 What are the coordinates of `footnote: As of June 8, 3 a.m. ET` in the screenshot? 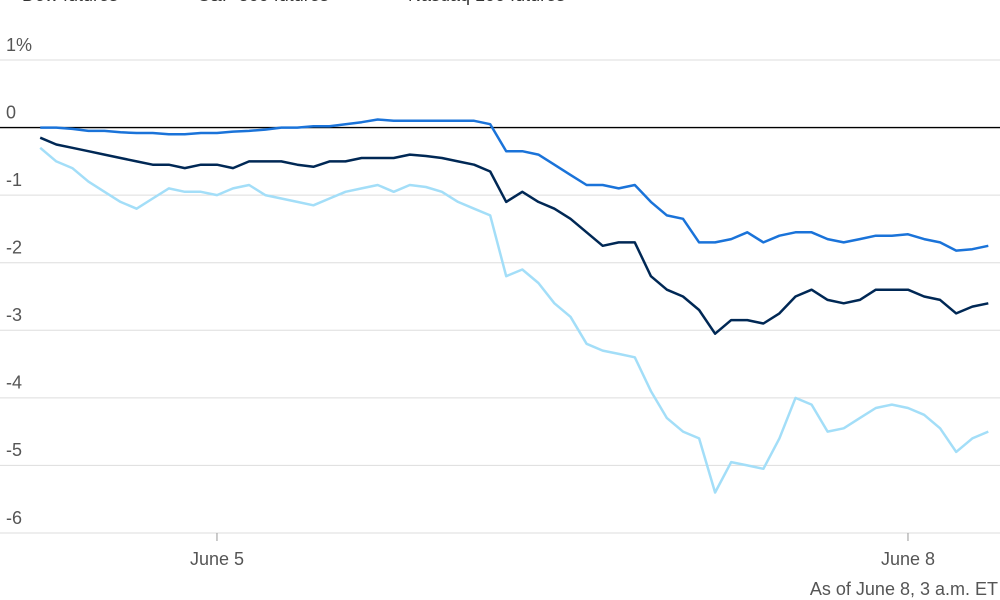 It's located at (904, 589).